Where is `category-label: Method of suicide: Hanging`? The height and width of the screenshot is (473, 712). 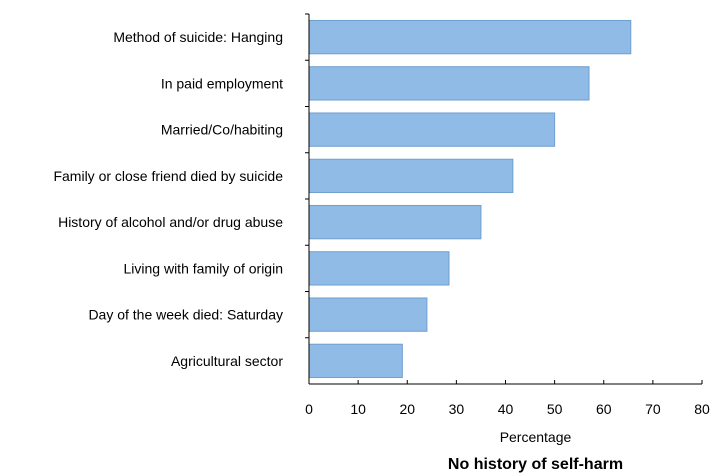 category-label: Method of suicide: Hanging is located at coordinates (198, 37).